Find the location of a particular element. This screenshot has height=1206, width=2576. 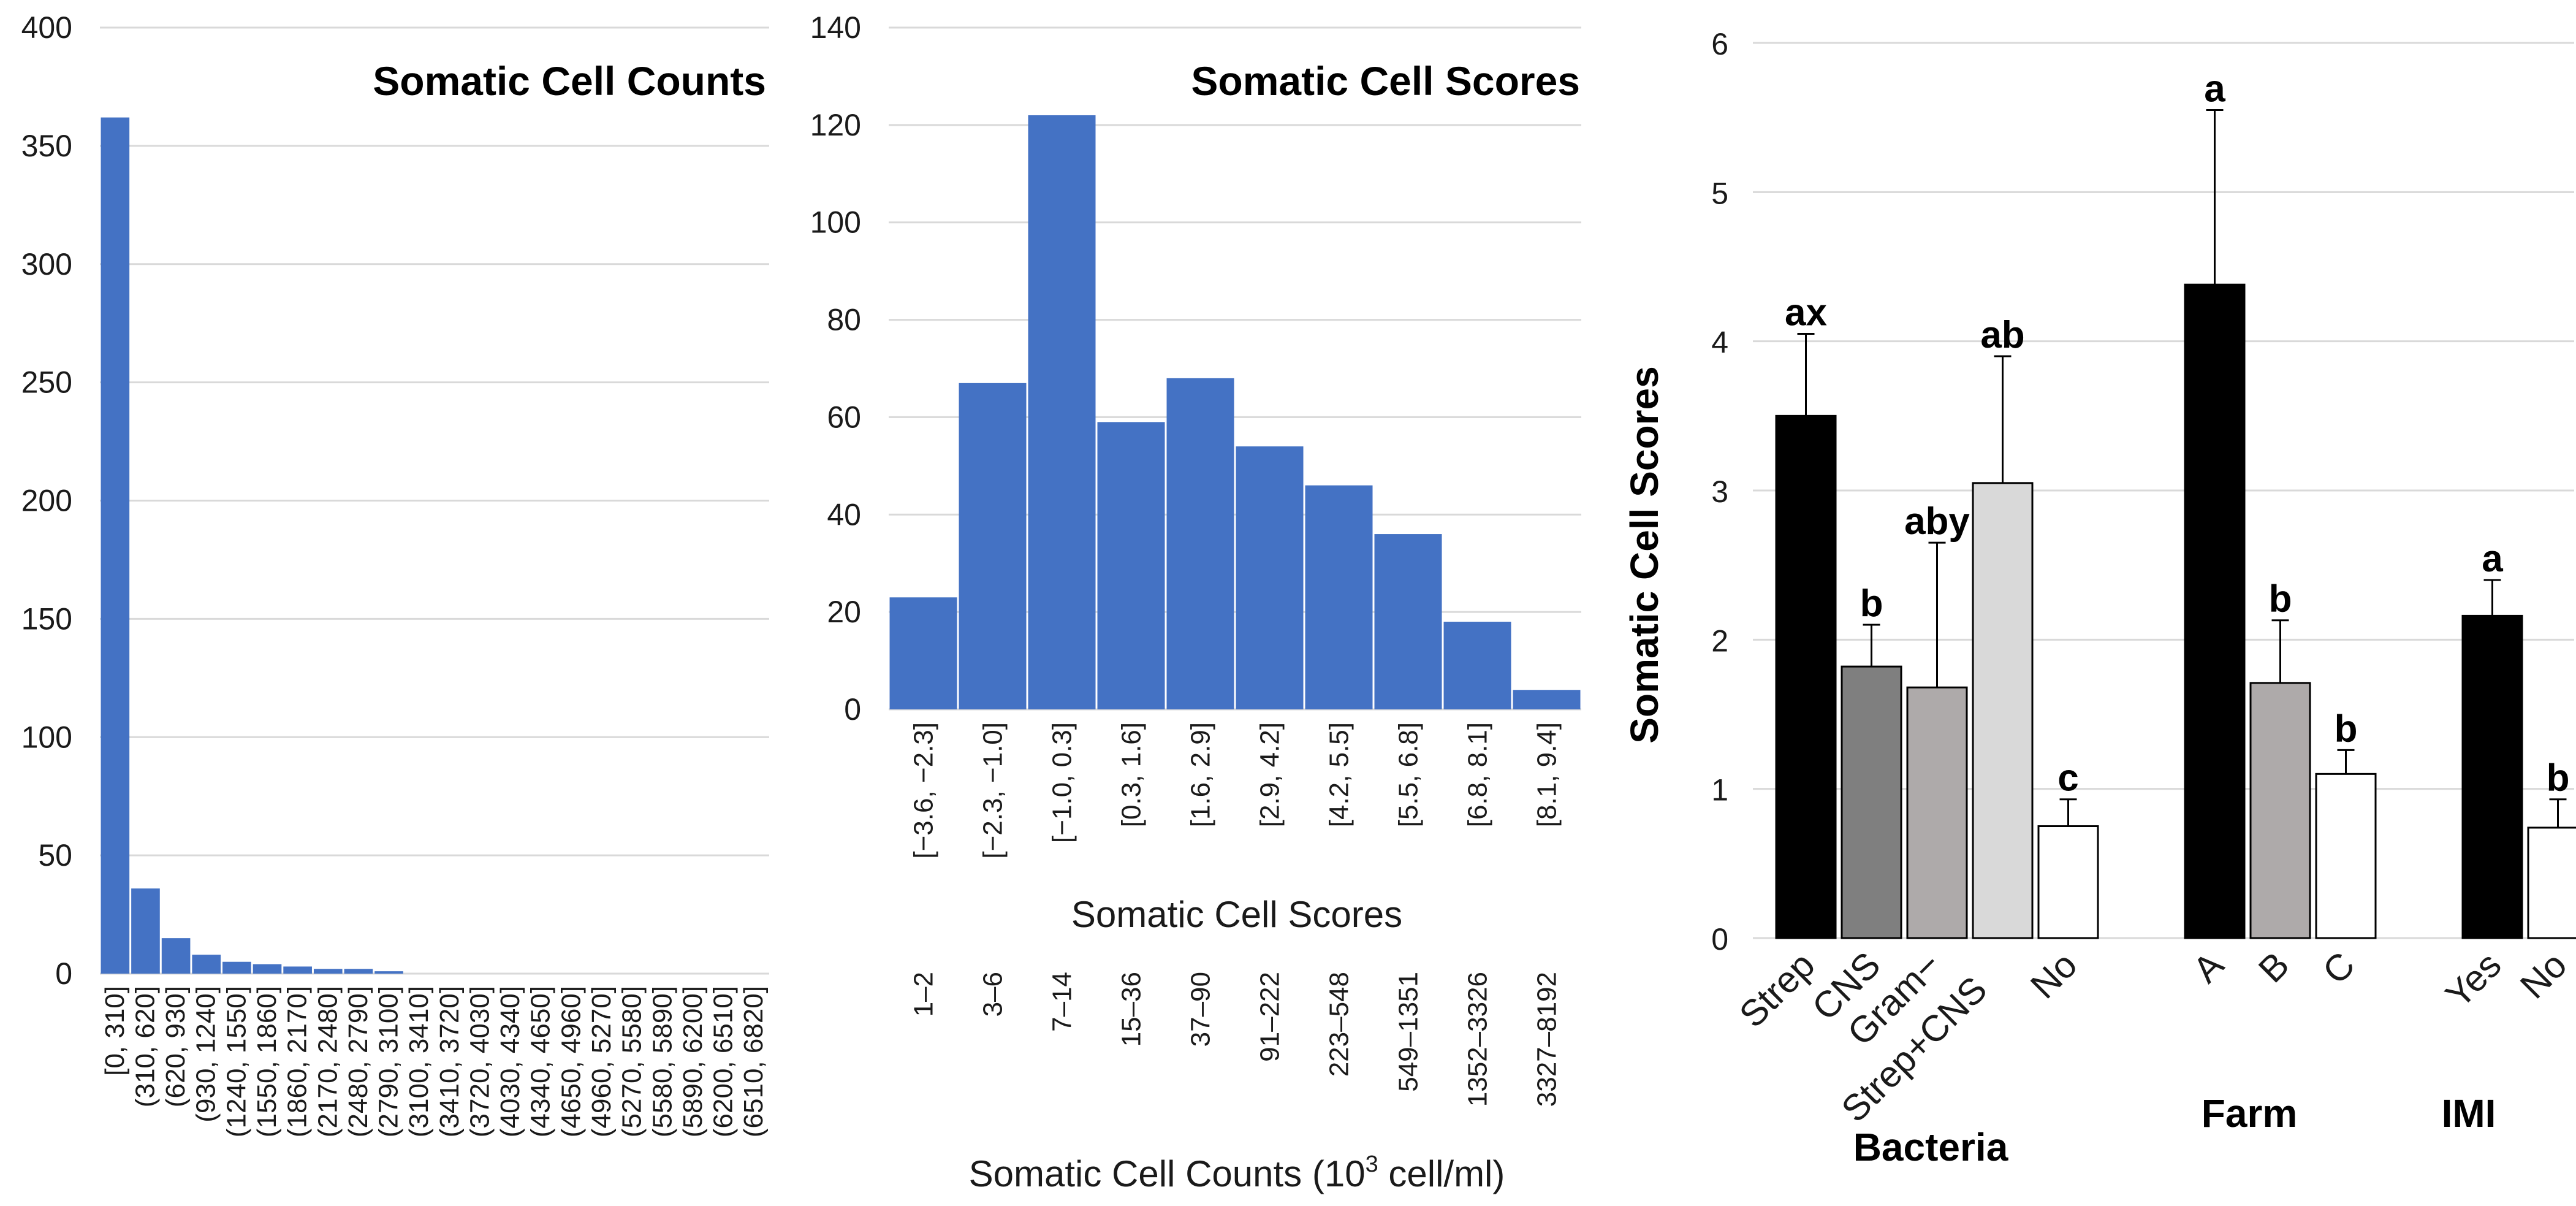

count-range-label: 3–6 is located at coordinates (993, 995).